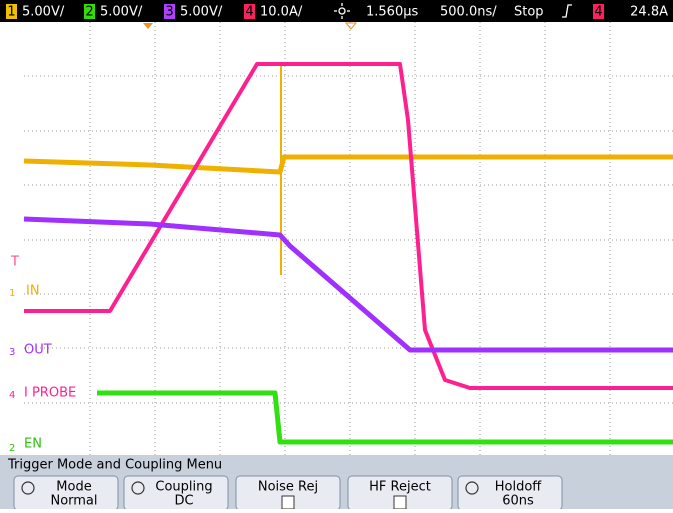  What do you see at coordinates (400, 487) in the screenshot?
I see `softkey-label: HF Reject` at bounding box center [400, 487].